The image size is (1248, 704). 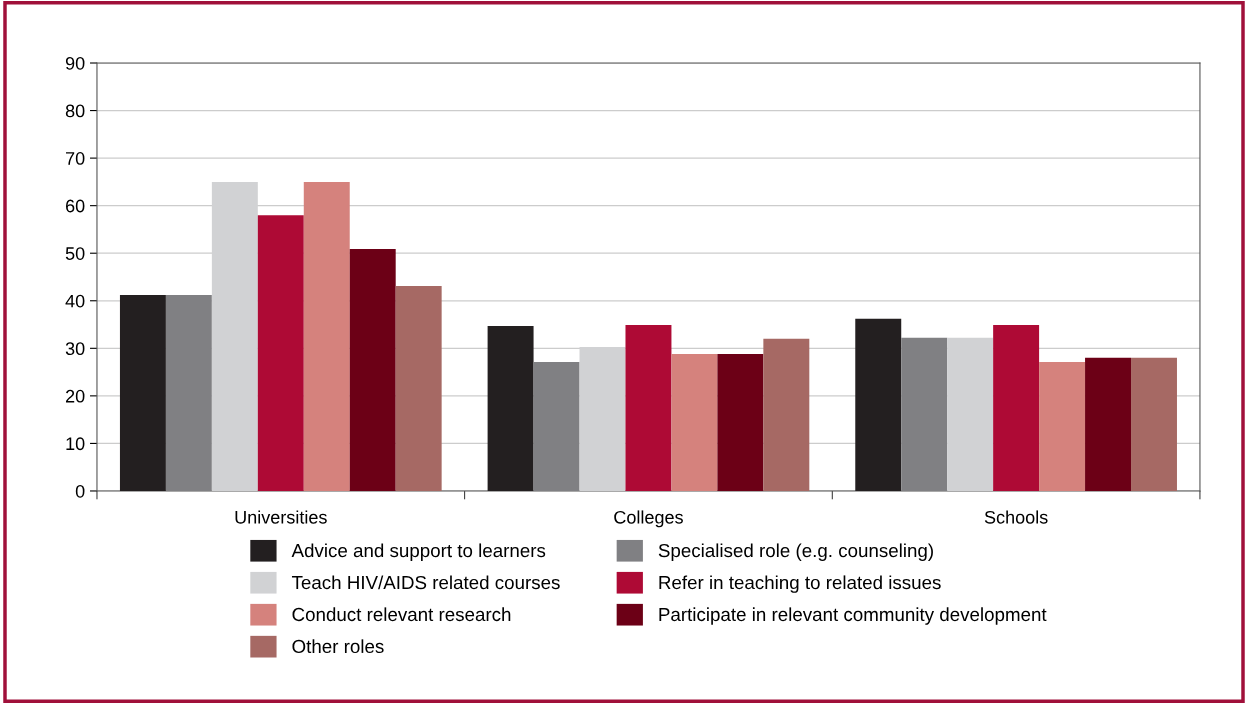 What do you see at coordinates (281, 517) in the screenshot?
I see `x-tick-label: Universities` at bounding box center [281, 517].